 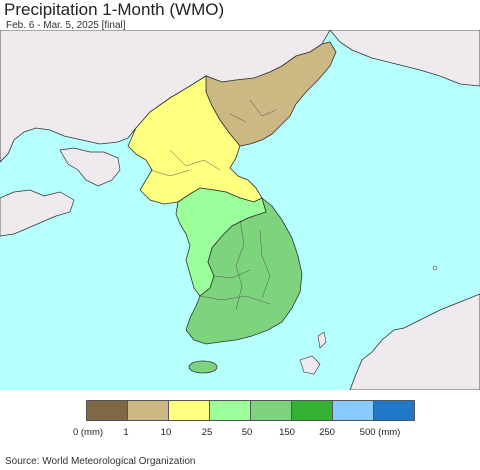 I want to click on province-borders, so click(x=213, y=205).